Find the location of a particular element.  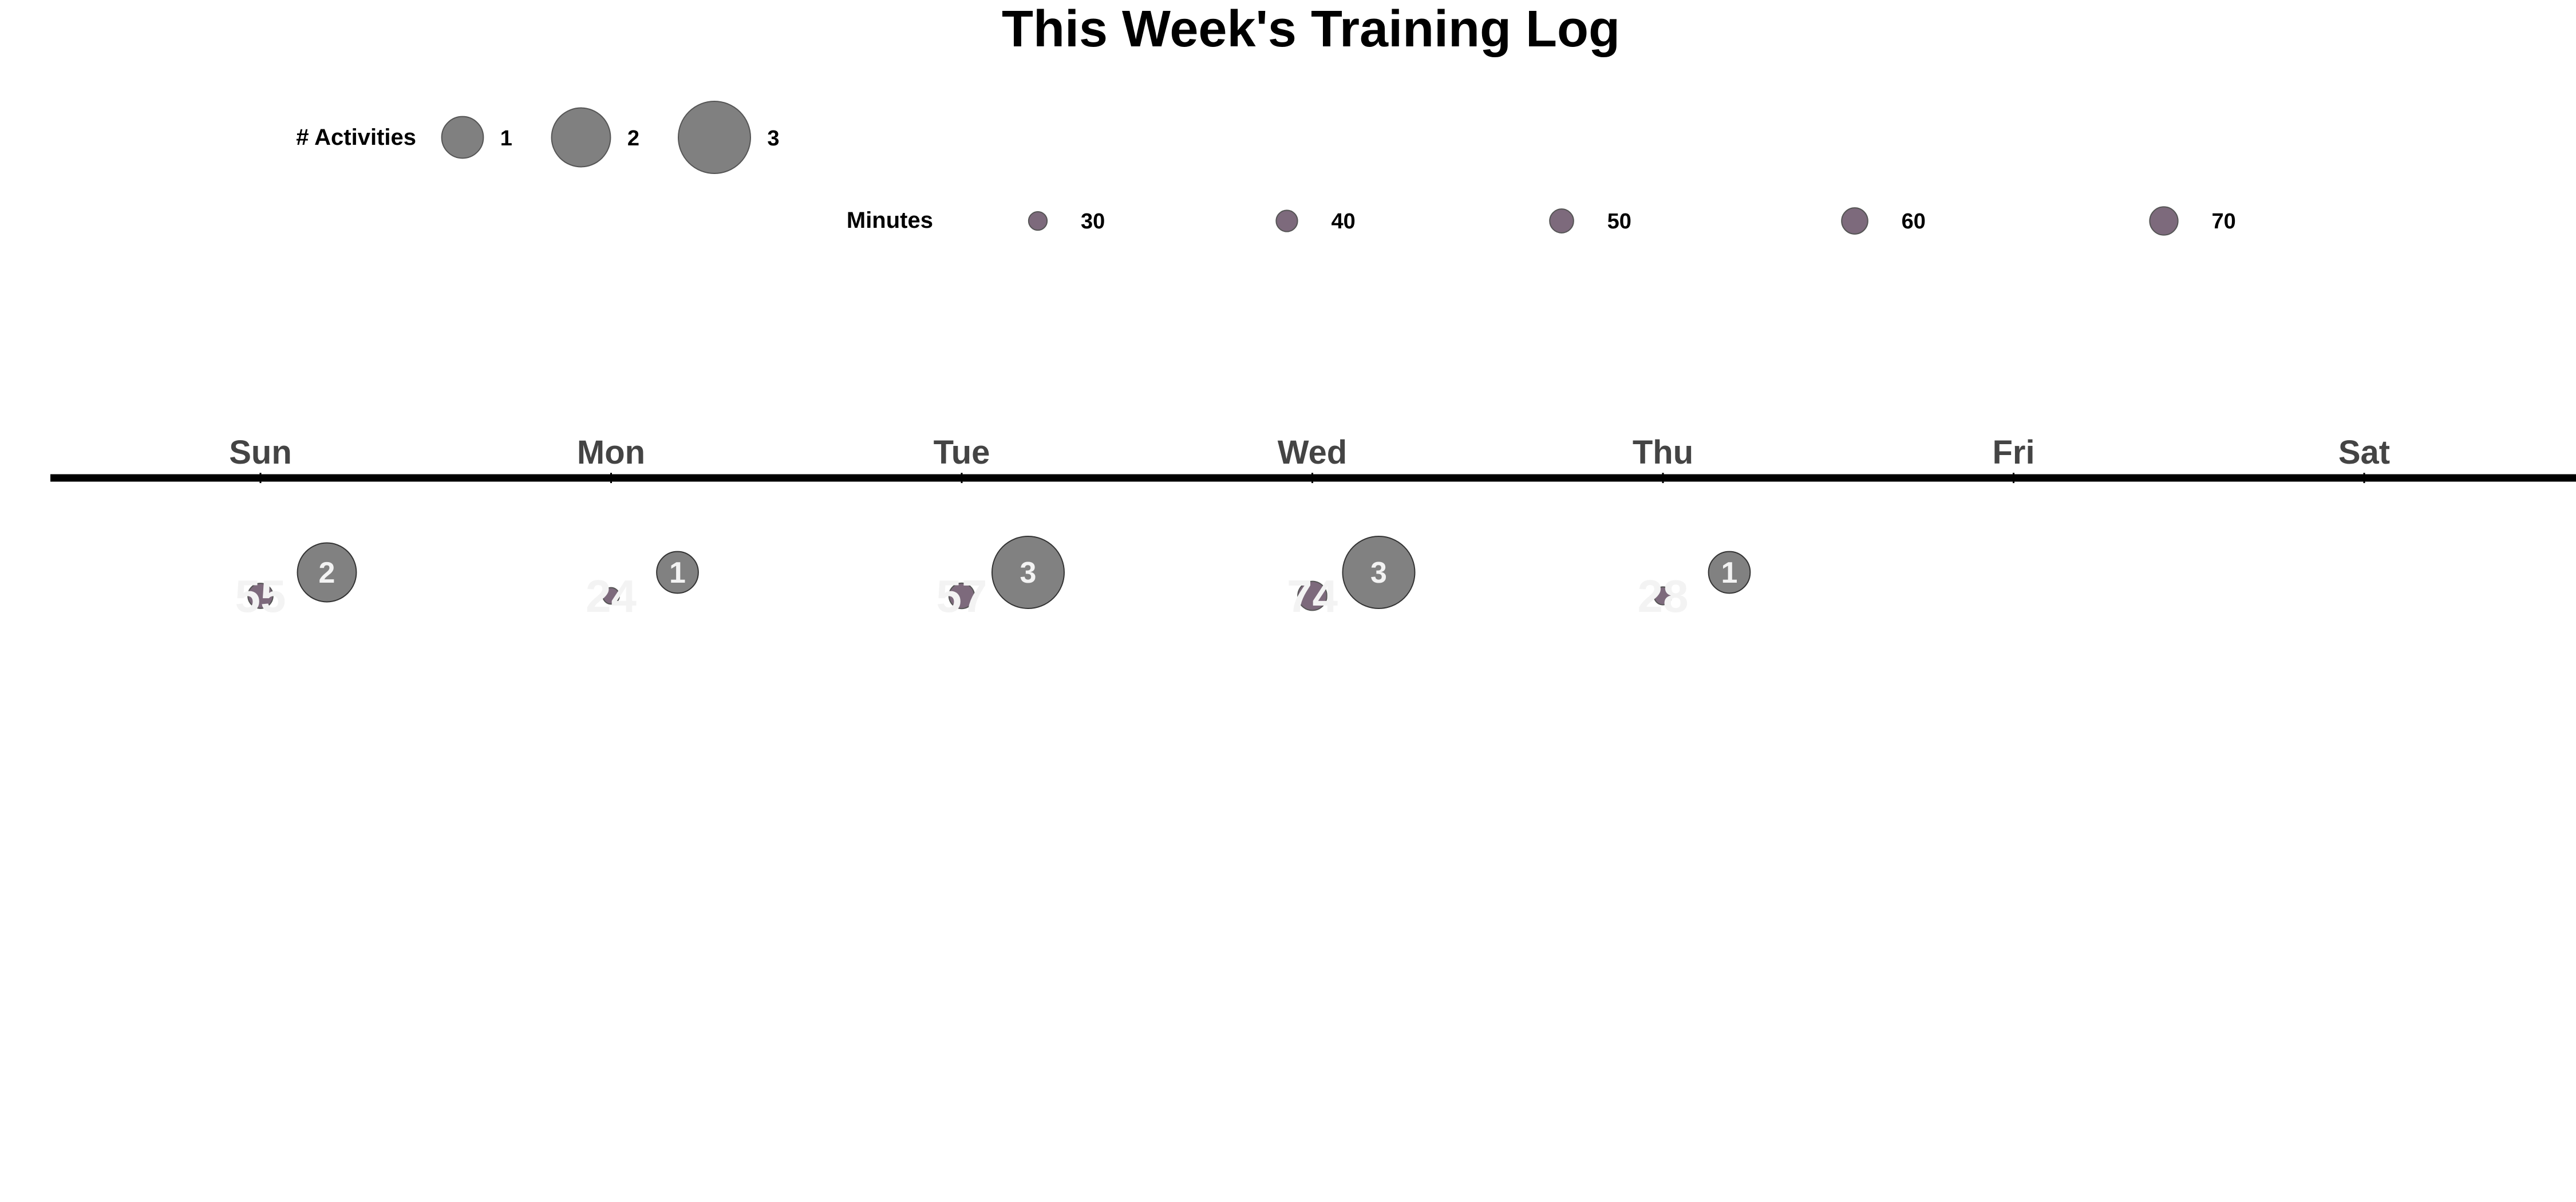

day-label-sat: Sat is located at coordinates (2364, 453).